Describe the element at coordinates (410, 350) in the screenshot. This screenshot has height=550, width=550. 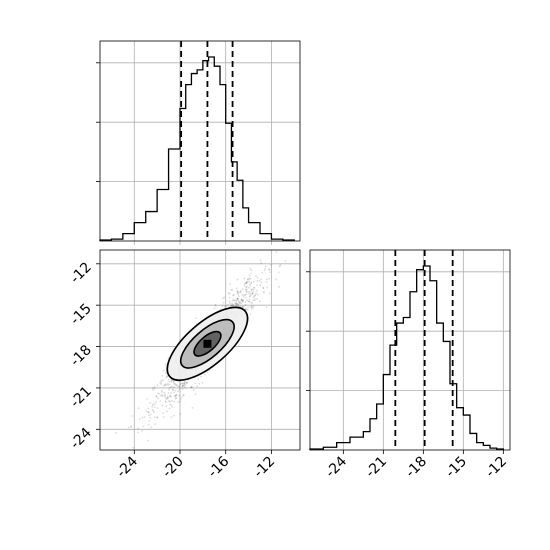
I see `grid-bottom-right` at that location.